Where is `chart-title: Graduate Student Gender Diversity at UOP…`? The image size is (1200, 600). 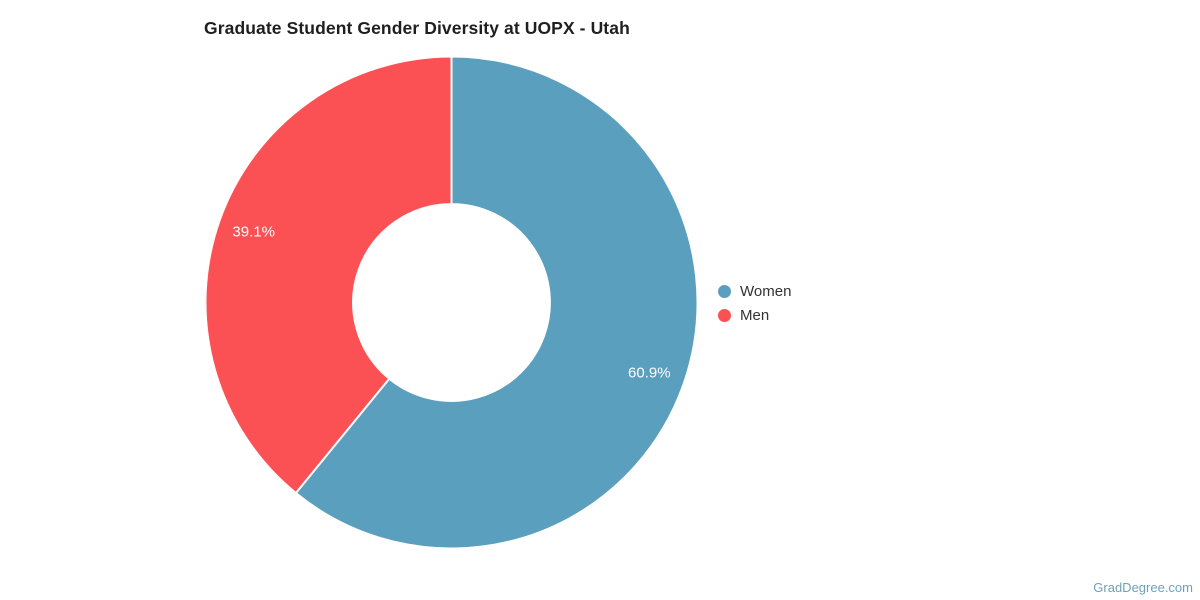
chart-title: Graduate Student Gender Diversity at UOP… is located at coordinates (417, 28).